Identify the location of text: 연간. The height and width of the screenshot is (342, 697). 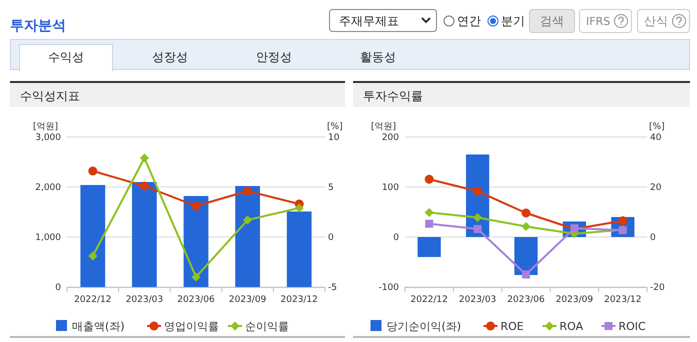
(469, 21).